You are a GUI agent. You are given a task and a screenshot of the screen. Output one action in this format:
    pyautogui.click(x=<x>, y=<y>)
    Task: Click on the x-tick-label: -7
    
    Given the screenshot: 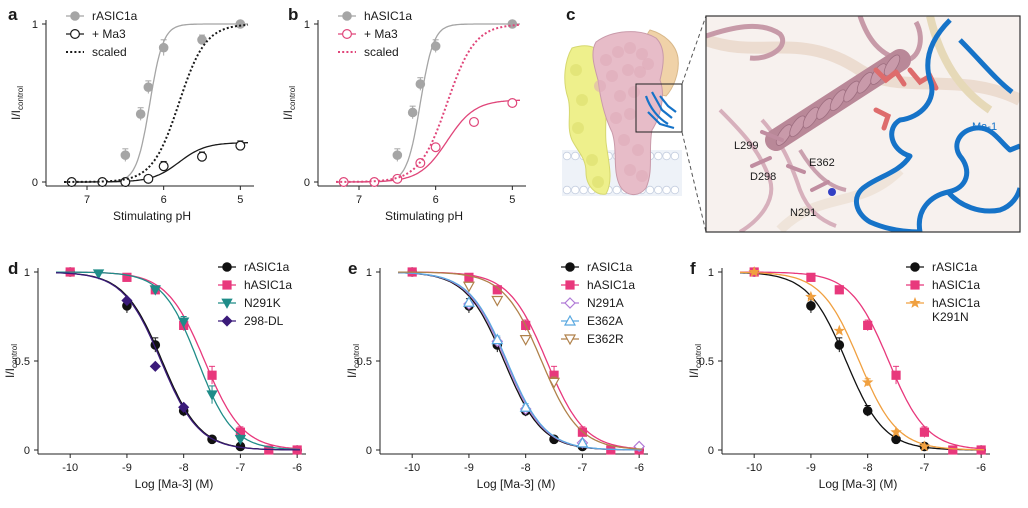 What is the action you would take?
    pyautogui.click(x=241, y=468)
    